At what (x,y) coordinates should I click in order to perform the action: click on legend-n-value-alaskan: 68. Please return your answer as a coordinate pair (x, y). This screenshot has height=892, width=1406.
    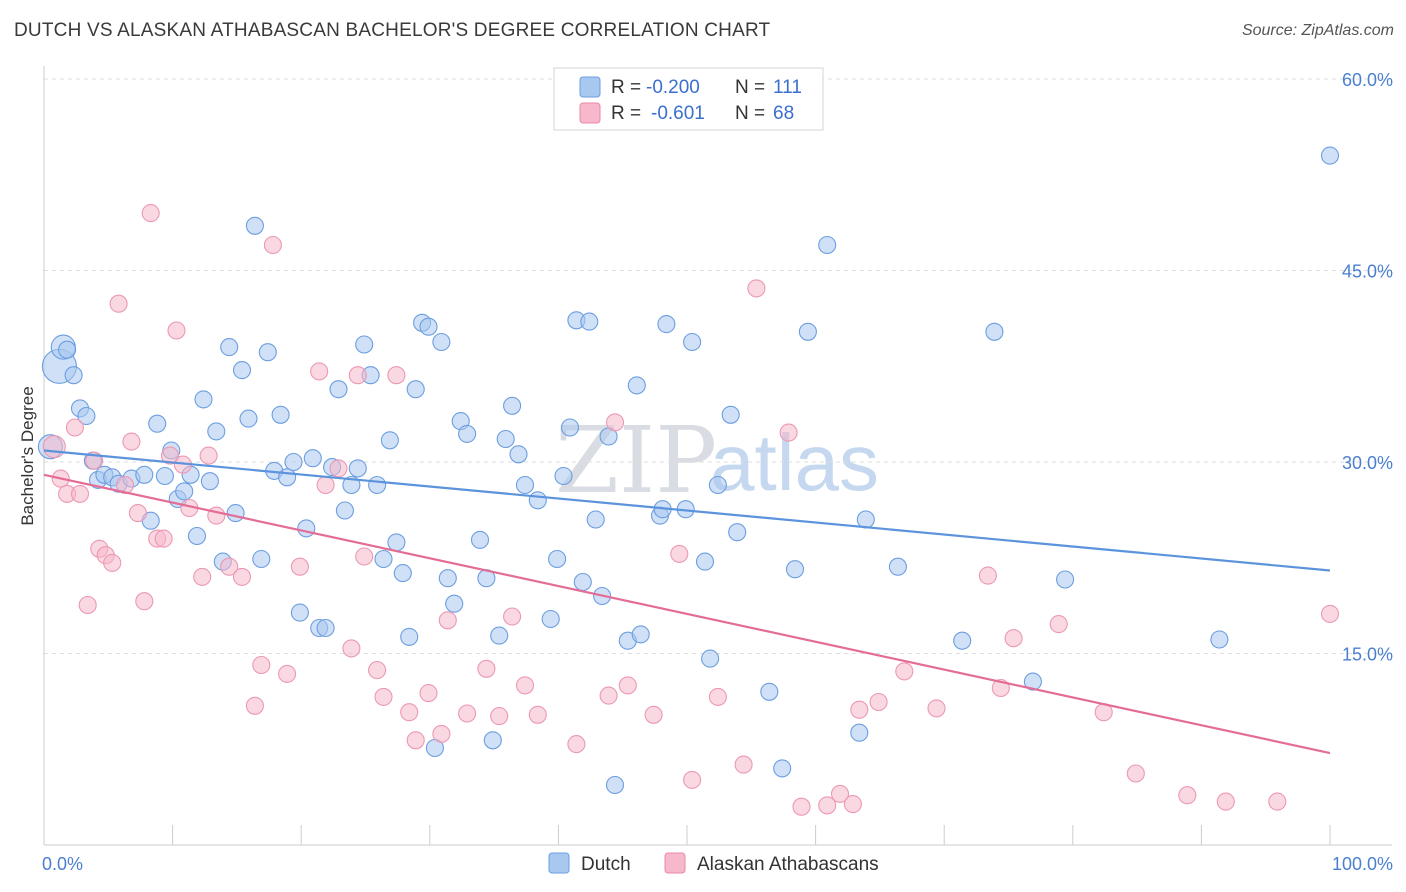
    Looking at the image, I should click on (783, 113).